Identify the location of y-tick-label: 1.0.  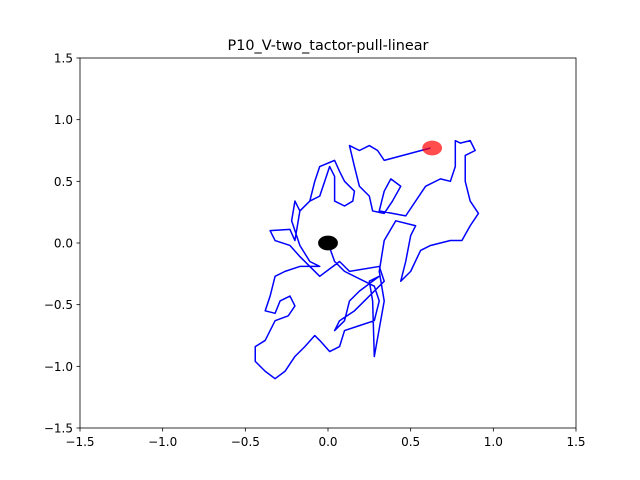
(63, 120).